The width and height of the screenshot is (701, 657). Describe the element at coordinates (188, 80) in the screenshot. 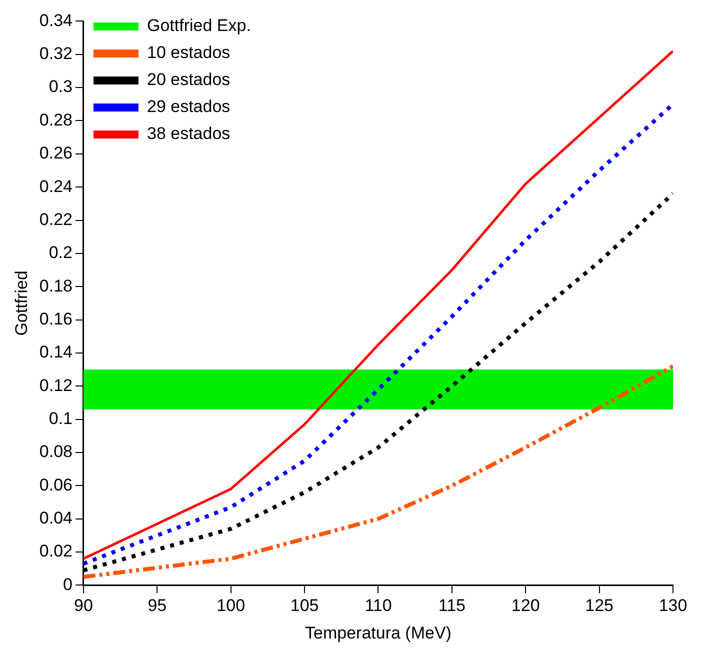

I see `legend-label: 20 estados` at that location.